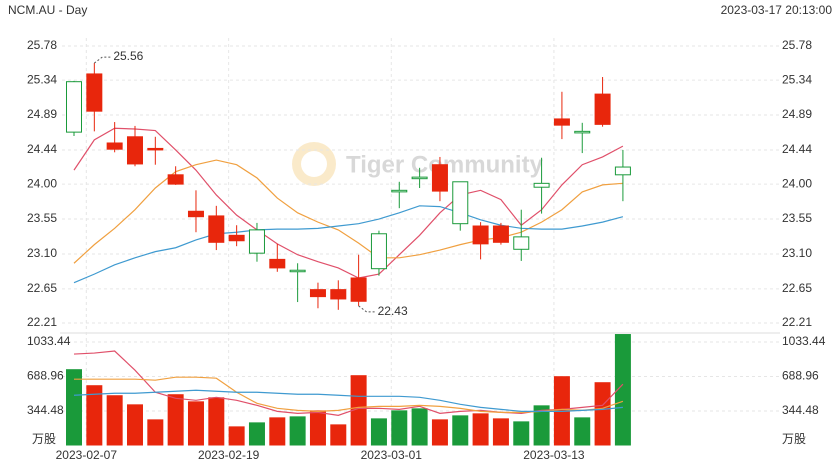 The height and width of the screenshot is (470, 840). What do you see at coordinates (128, 56) in the screenshot?
I see `high-label: 25.56` at bounding box center [128, 56].